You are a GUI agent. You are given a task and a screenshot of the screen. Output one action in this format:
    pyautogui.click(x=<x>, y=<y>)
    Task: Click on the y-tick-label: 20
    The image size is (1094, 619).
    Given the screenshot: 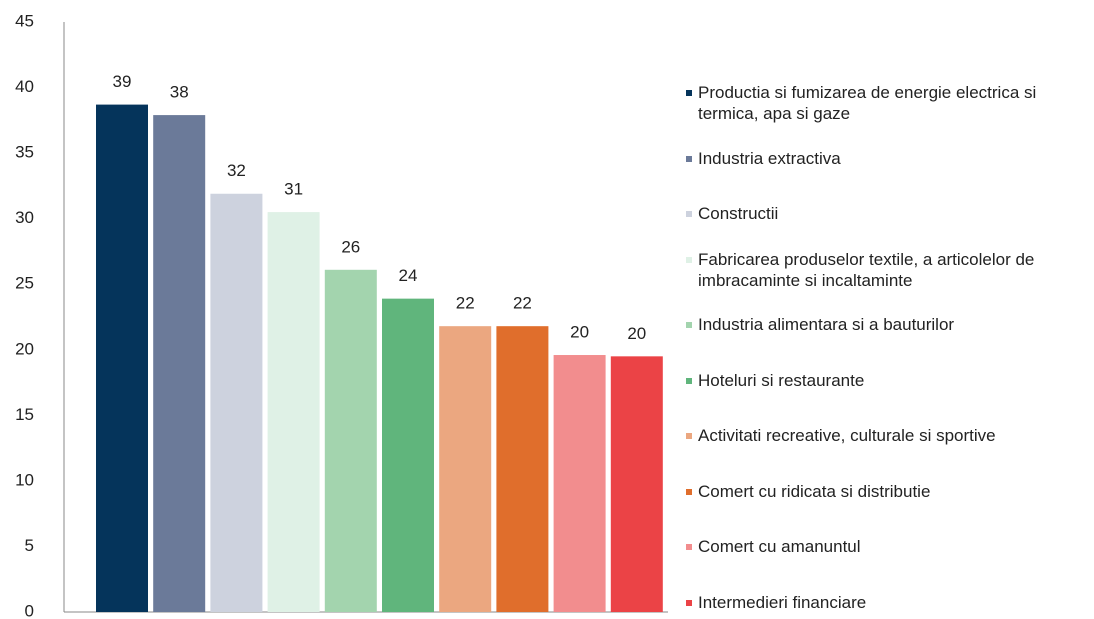 What is the action you would take?
    pyautogui.click(x=24, y=348)
    